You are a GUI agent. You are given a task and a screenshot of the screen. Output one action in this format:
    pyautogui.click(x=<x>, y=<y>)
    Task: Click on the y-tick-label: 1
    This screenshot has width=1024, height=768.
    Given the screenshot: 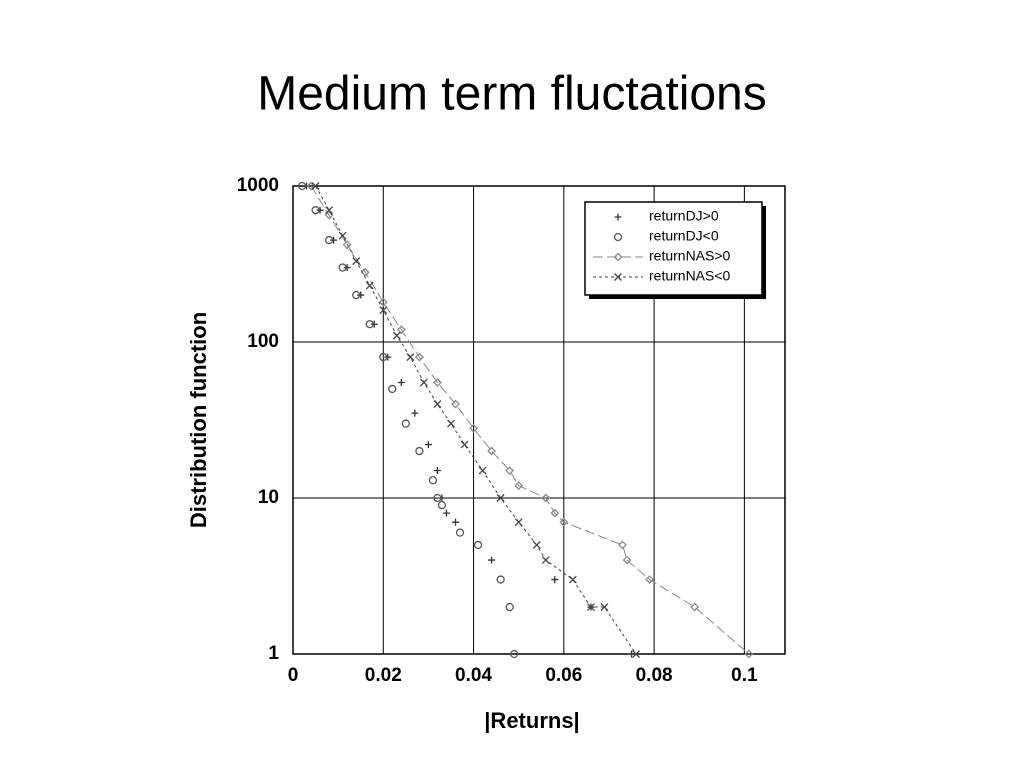 What is the action you would take?
    pyautogui.click(x=273, y=653)
    